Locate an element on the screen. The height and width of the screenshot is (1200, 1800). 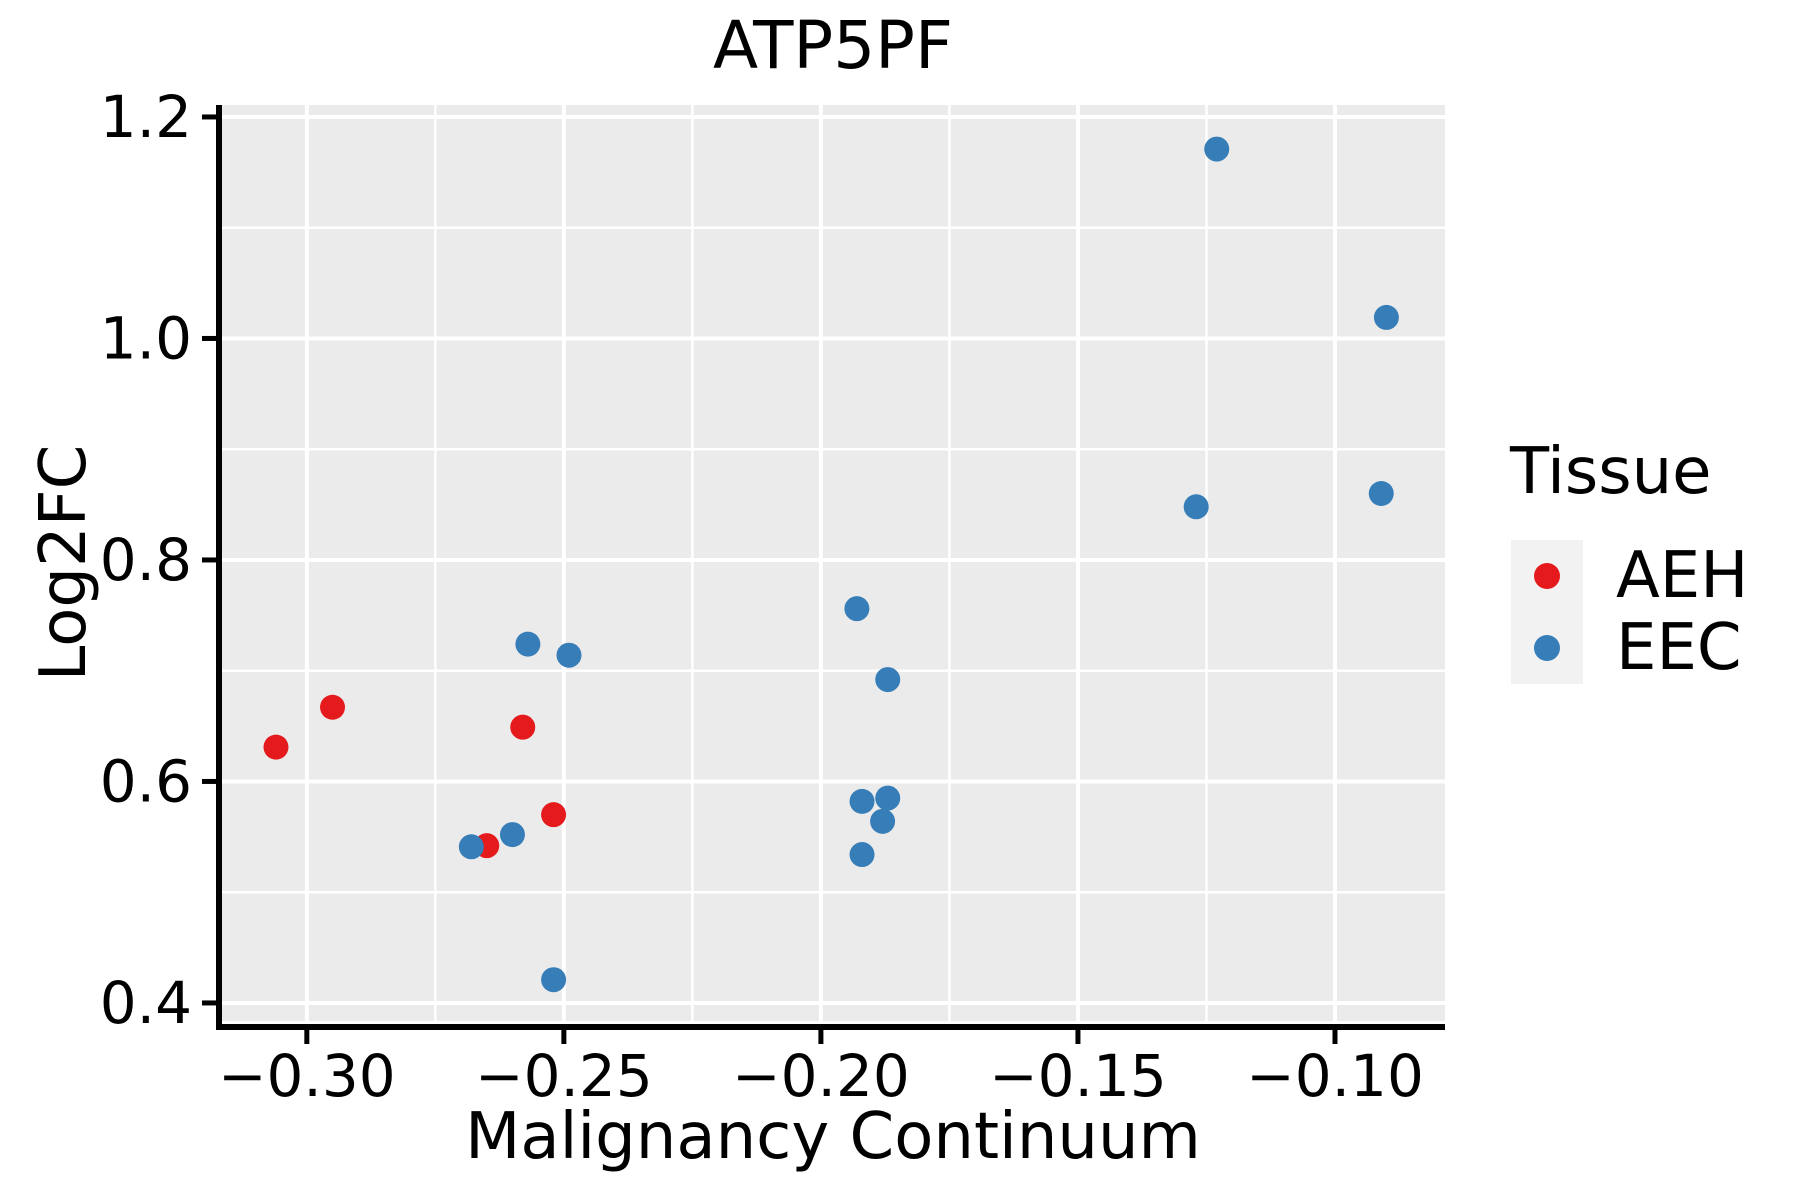
y-axis-line is located at coordinates (219, 567).